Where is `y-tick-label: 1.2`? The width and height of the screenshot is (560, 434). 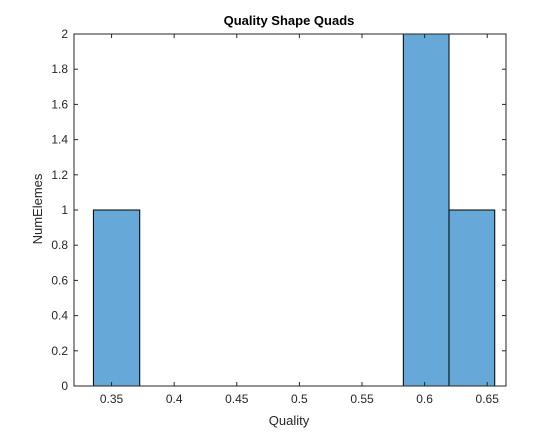 y-tick-label: 1.2 is located at coordinates (59, 175).